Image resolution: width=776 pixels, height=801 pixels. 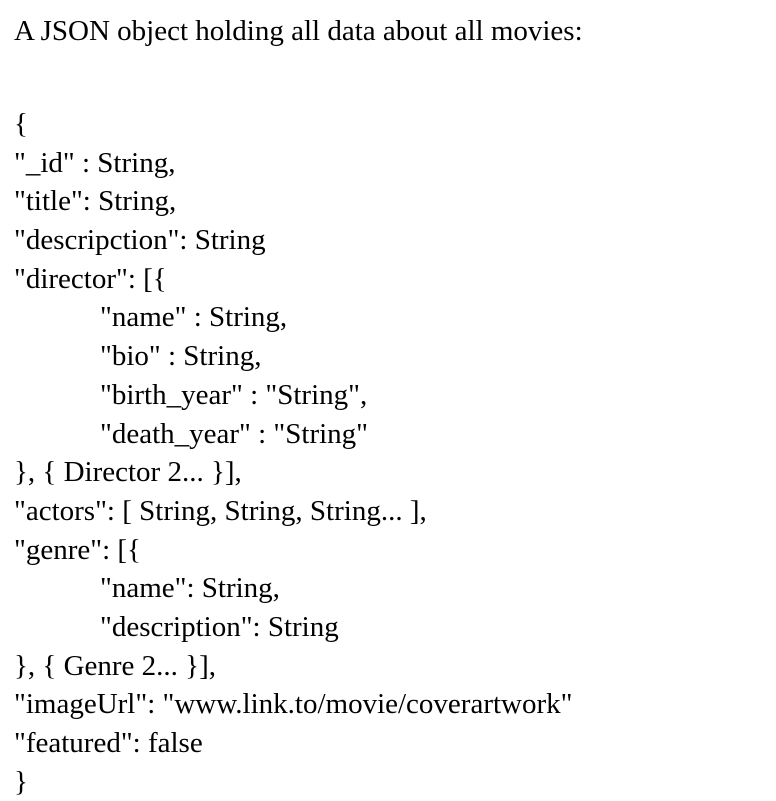 I want to click on schema-line: }, { Genre 2... }],, so click(x=115, y=665).